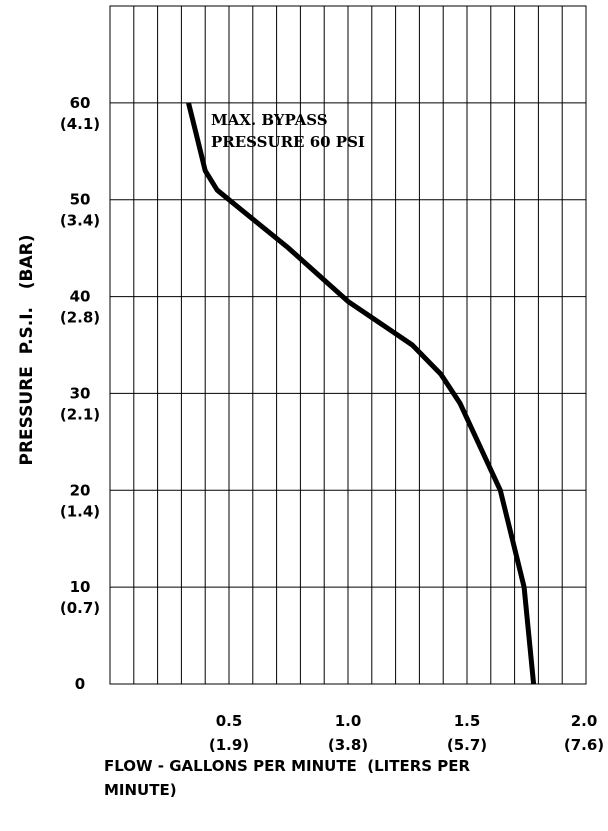  Describe the element at coordinates (80, 221) in the screenshot. I see `y-tick-sublabel: (3.4)` at that location.